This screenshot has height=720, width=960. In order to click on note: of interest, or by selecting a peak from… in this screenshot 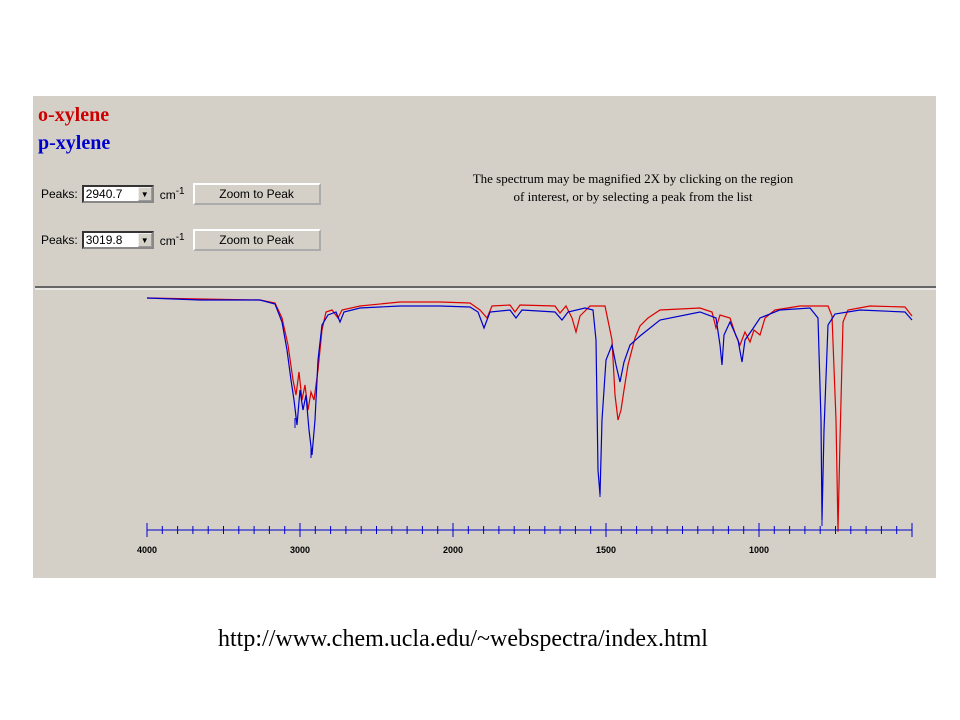, I will do `click(633, 196)`.